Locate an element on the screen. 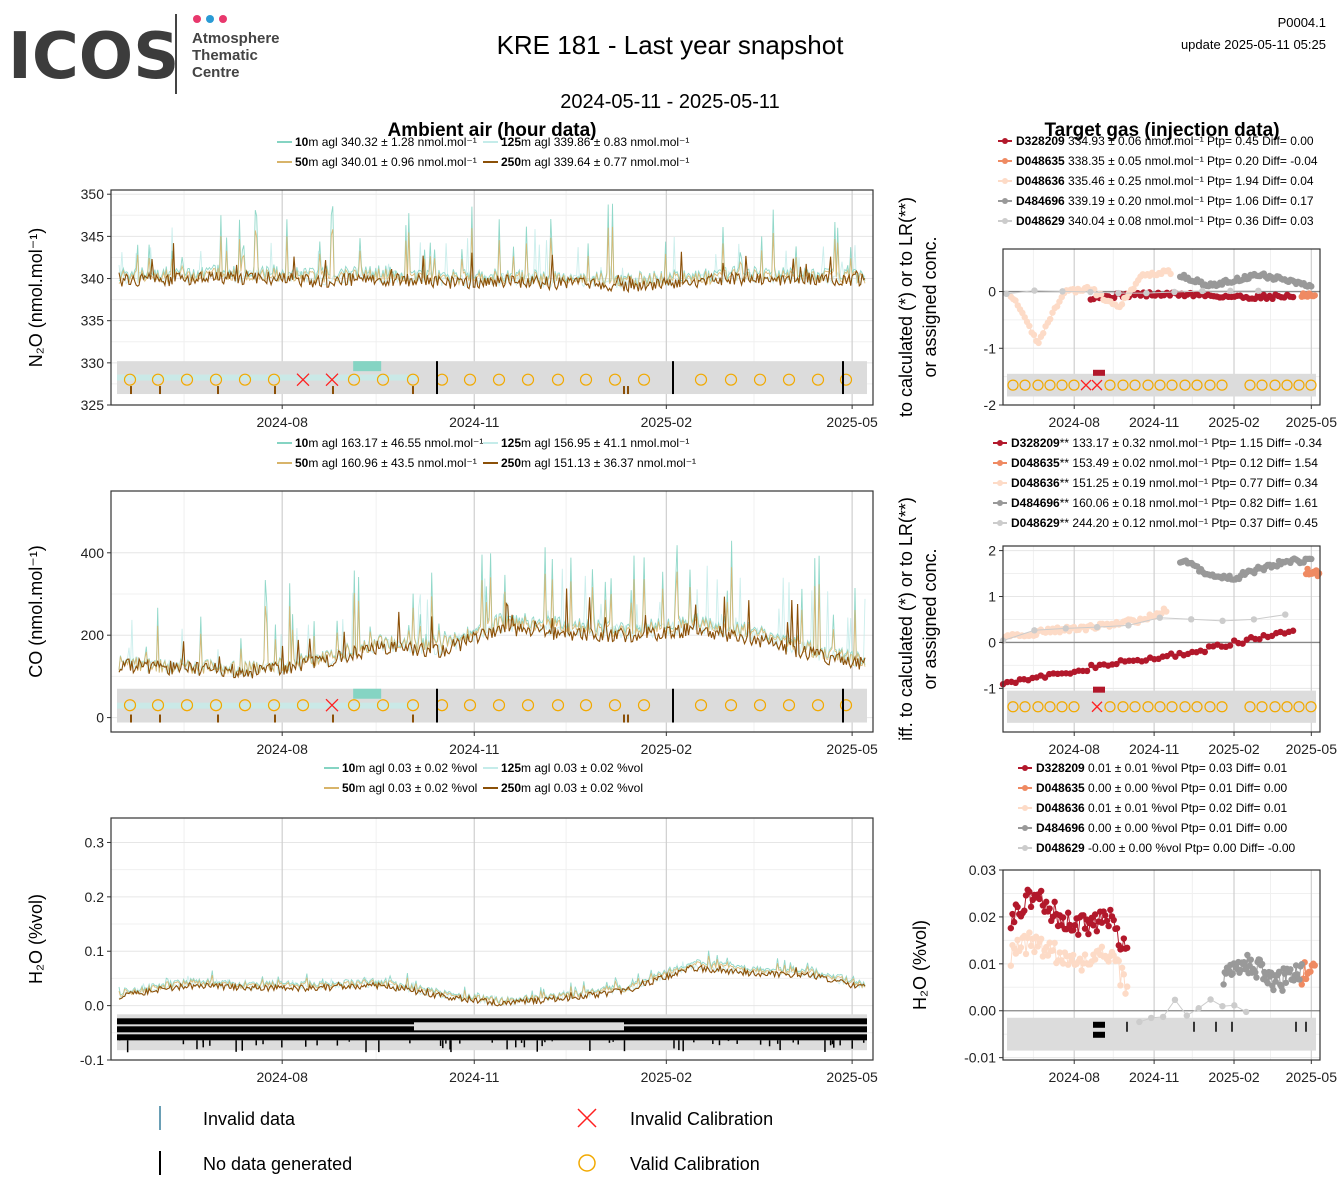  legend-dot-D484696 is located at coordinates (1025, 828).